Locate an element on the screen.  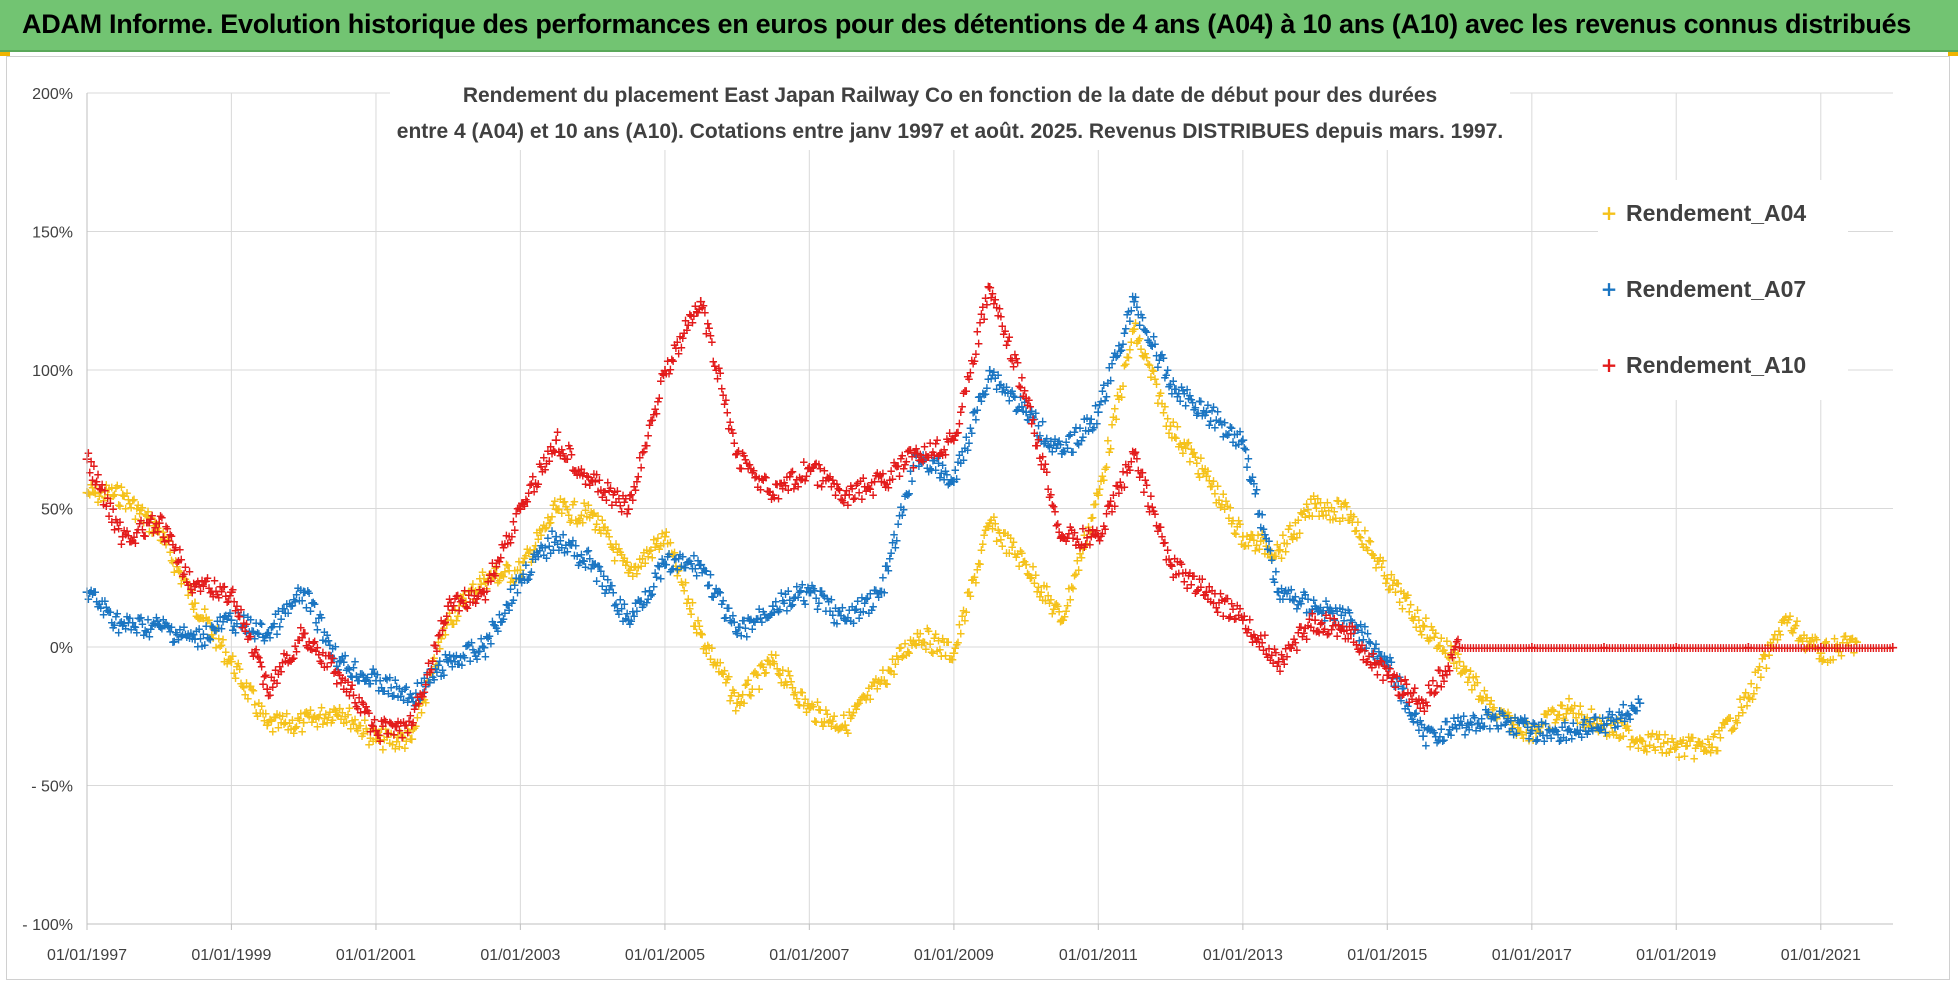
x-tick-label: 01/01/2013 is located at coordinates (1243, 955).